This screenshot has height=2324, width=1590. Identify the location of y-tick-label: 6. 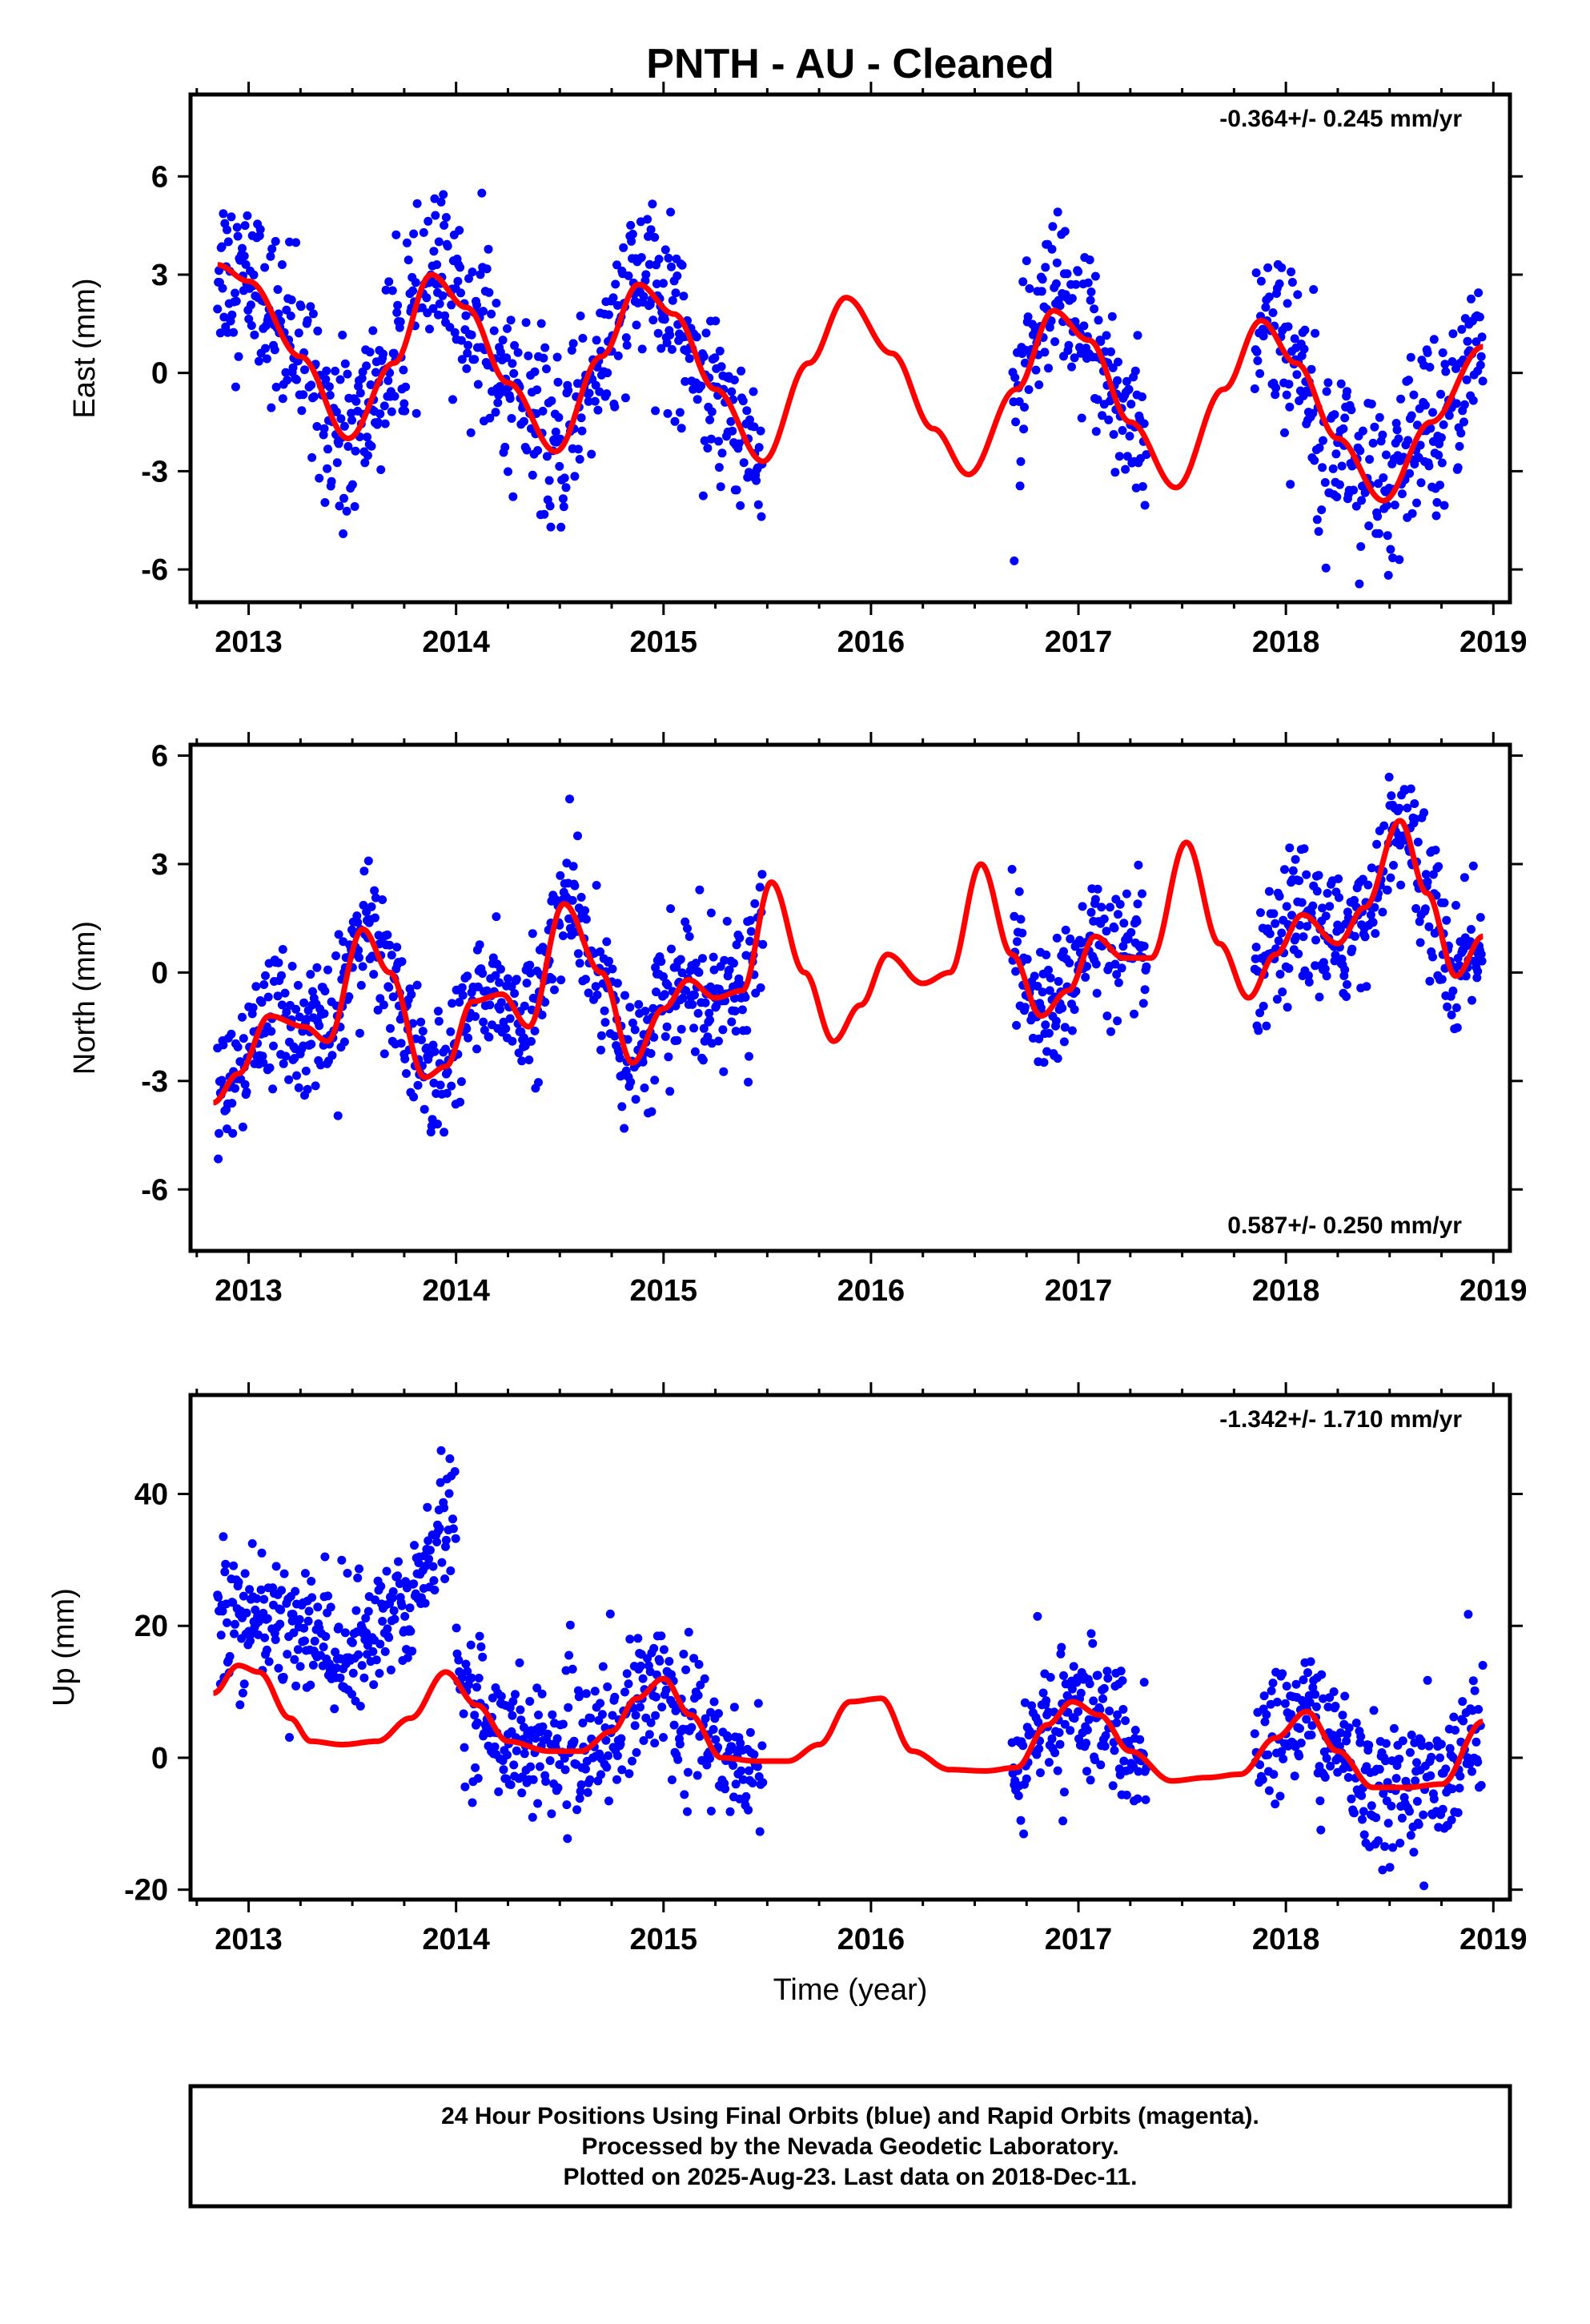
(159, 757).